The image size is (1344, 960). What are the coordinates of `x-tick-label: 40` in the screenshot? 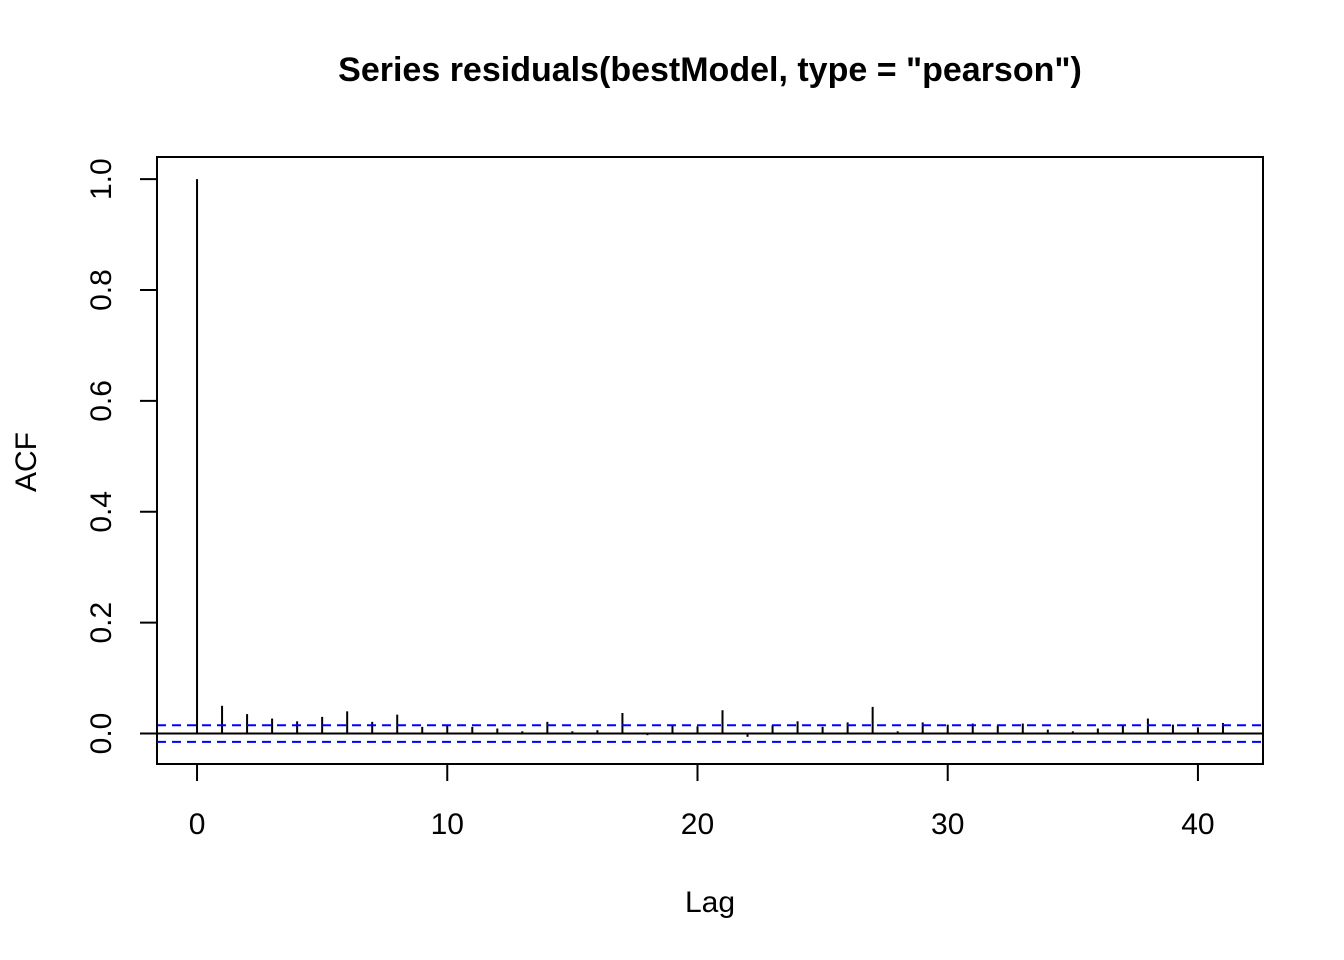 It's located at (1197, 824).